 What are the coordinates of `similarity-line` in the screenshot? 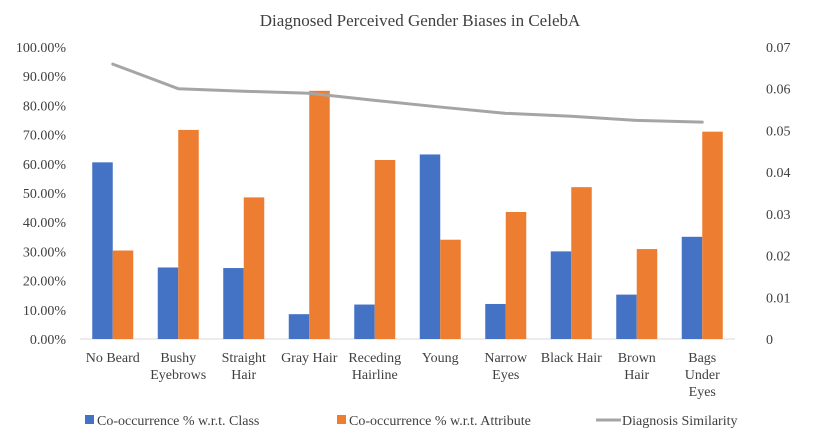 It's located at (407, 93).